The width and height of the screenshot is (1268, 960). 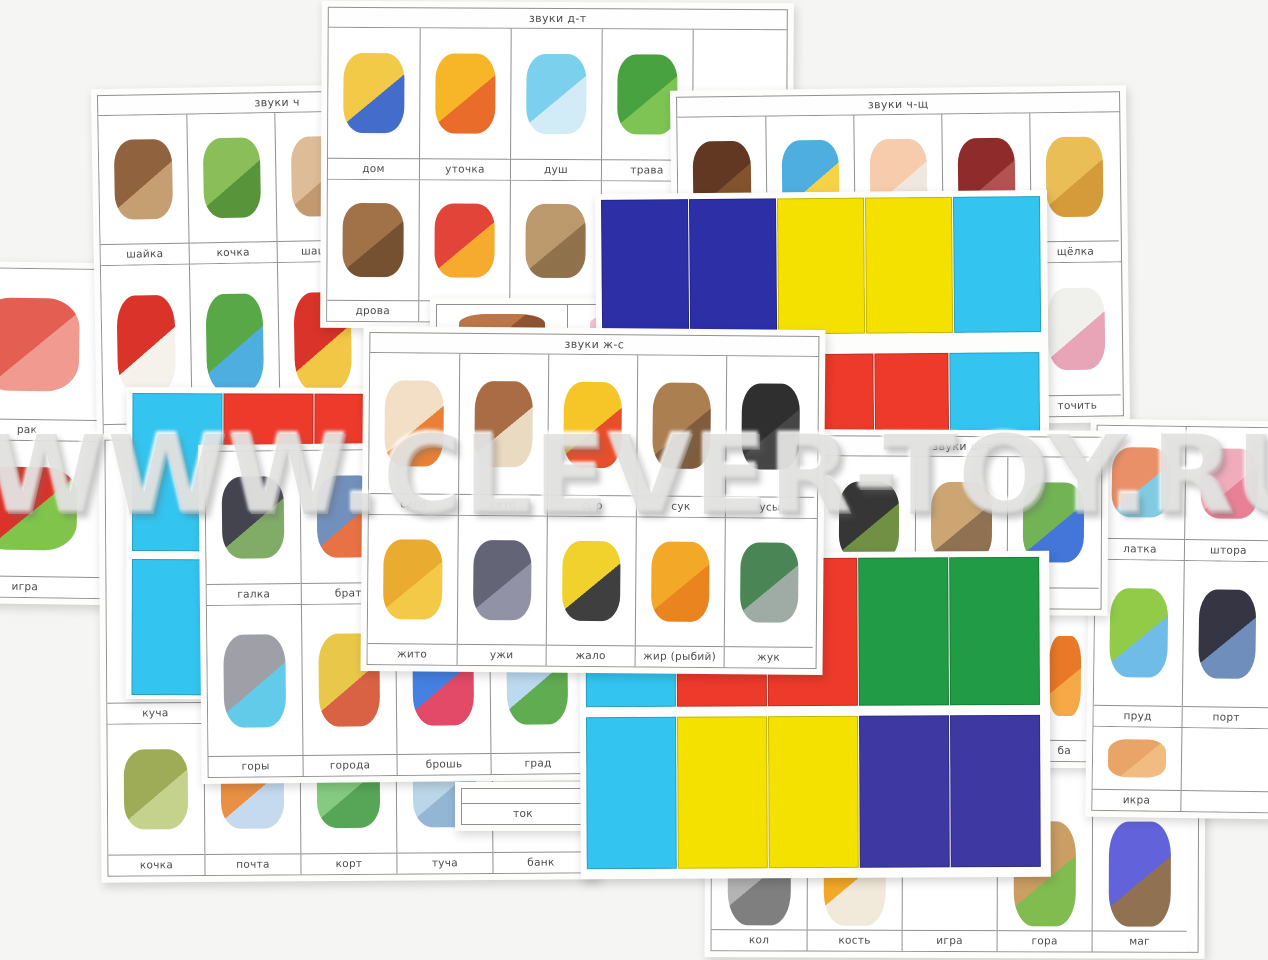 What do you see at coordinates (253, 864) in the screenshot?
I see `word-label: почта` at bounding box center [253, 864].